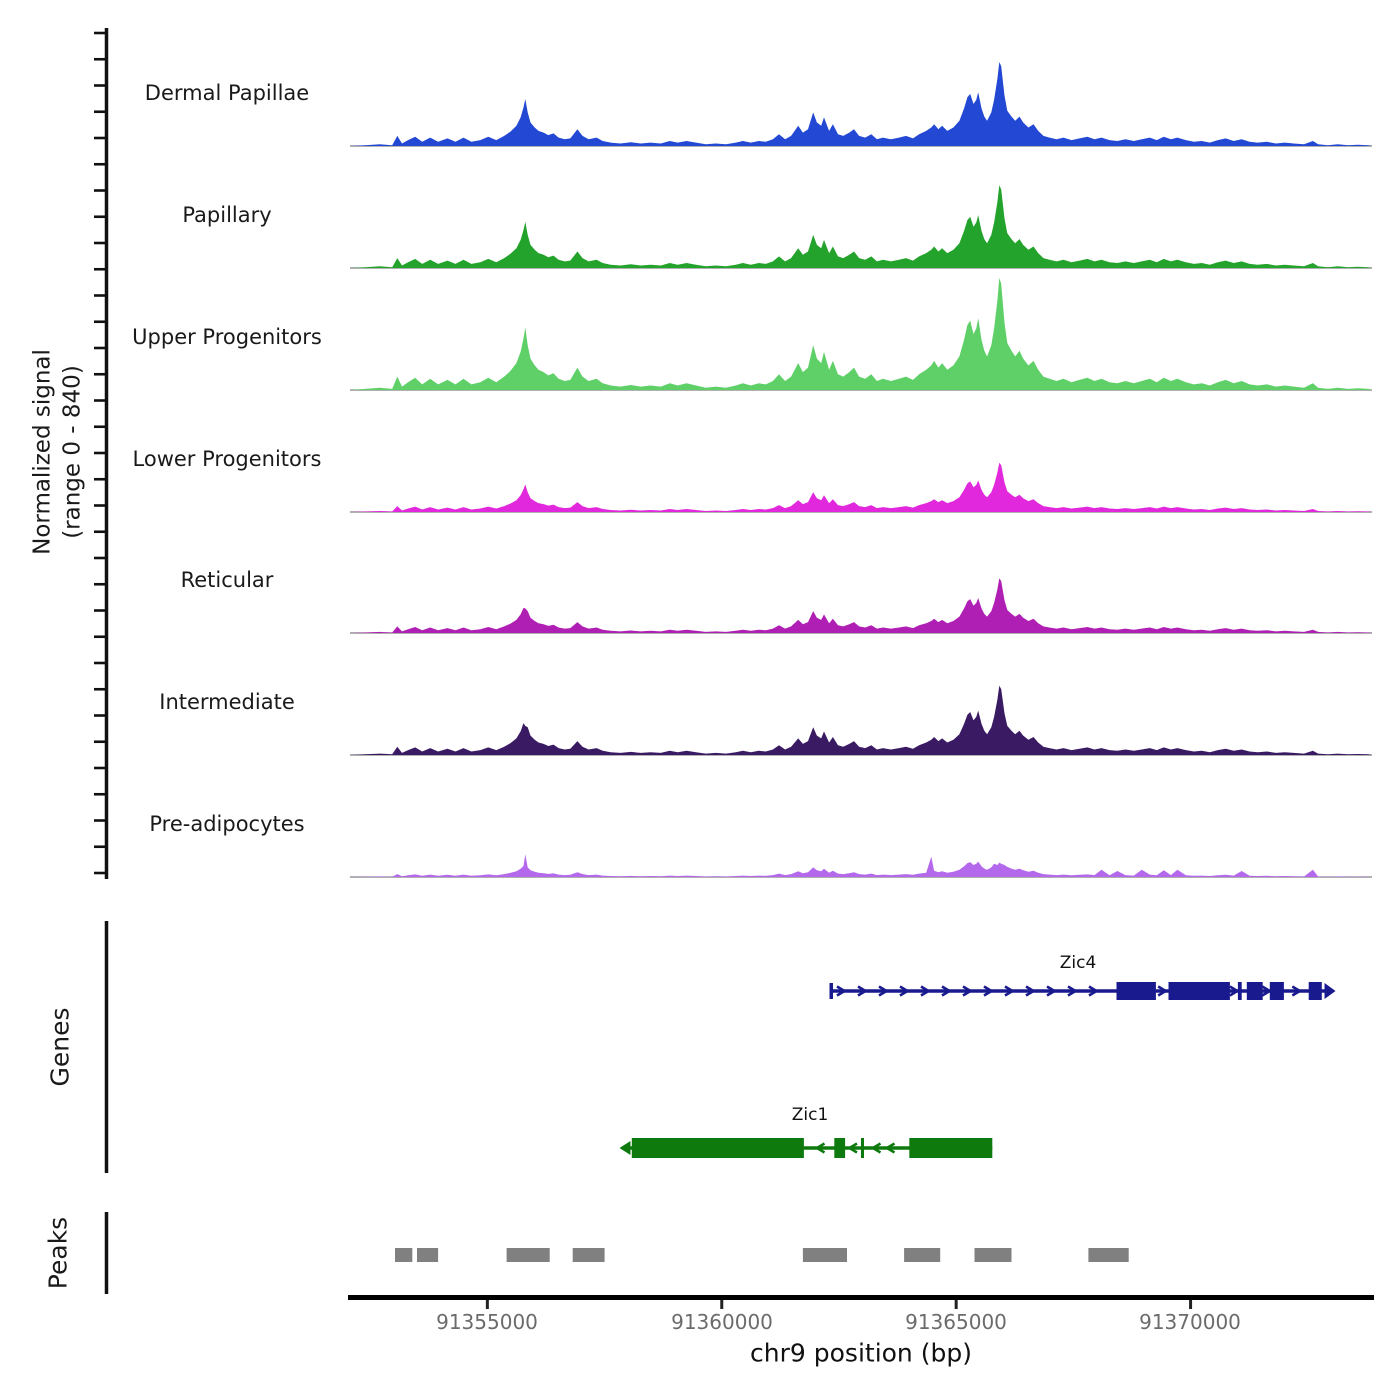  What do you see at coordinates (227, 337) in the screenshot?
I see `track-label-upper-progenitors: Upper Progenitors` at bounding box center [227, 337].